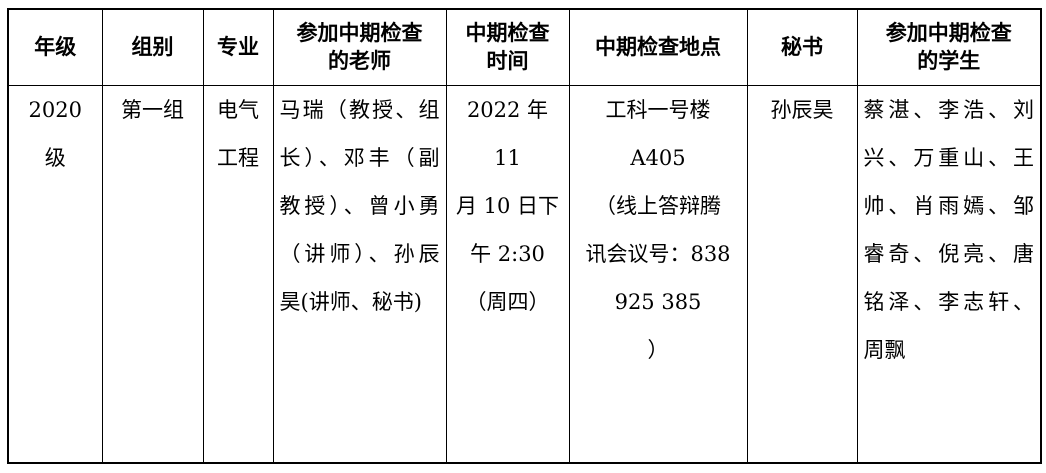  I want to click on header-cell-grade: 年级, so click(55, 47).